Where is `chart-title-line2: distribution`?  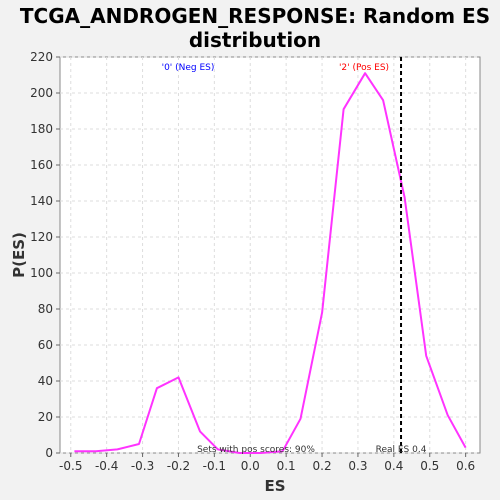 chart-title-line2: distribution is located at coordinates (255, 40).